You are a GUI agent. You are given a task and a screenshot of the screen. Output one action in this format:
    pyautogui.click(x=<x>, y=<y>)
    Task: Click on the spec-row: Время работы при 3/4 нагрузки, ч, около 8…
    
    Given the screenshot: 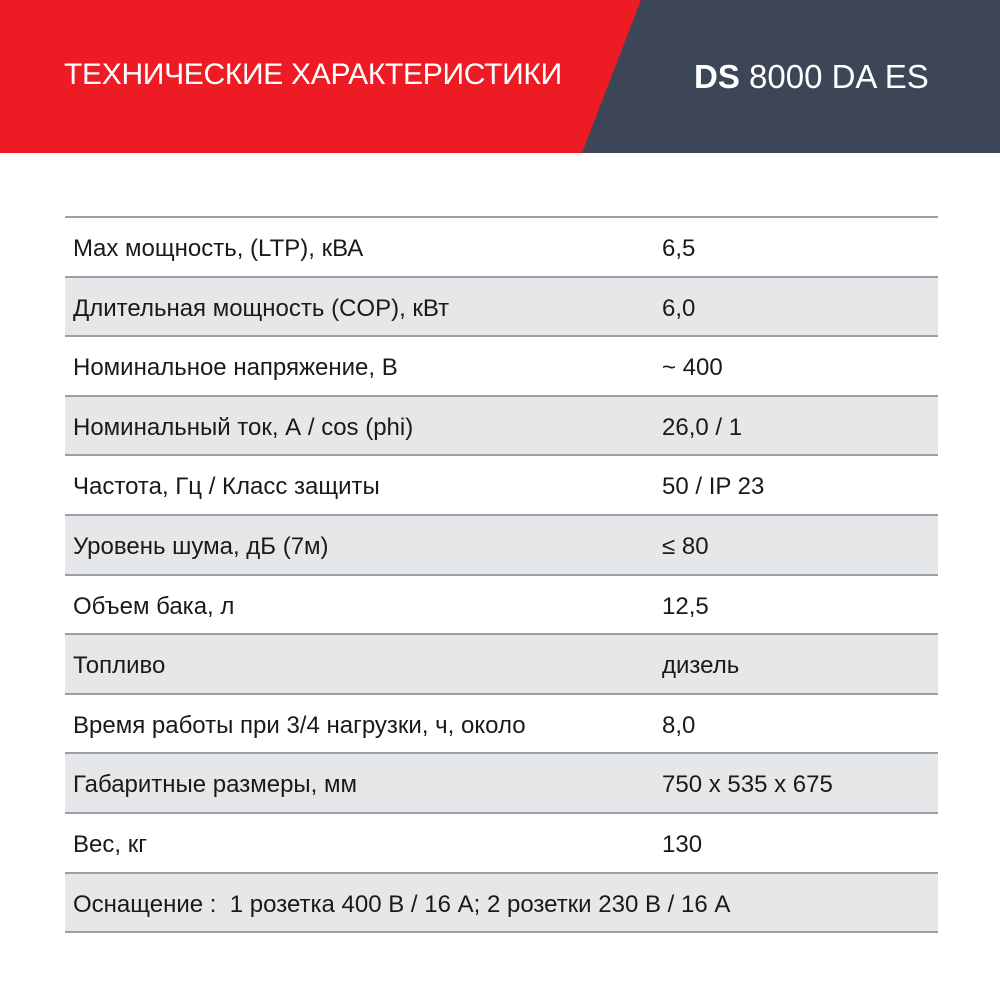 What is the action you would take?
    pyautogui.click(x=501, y=725)
    